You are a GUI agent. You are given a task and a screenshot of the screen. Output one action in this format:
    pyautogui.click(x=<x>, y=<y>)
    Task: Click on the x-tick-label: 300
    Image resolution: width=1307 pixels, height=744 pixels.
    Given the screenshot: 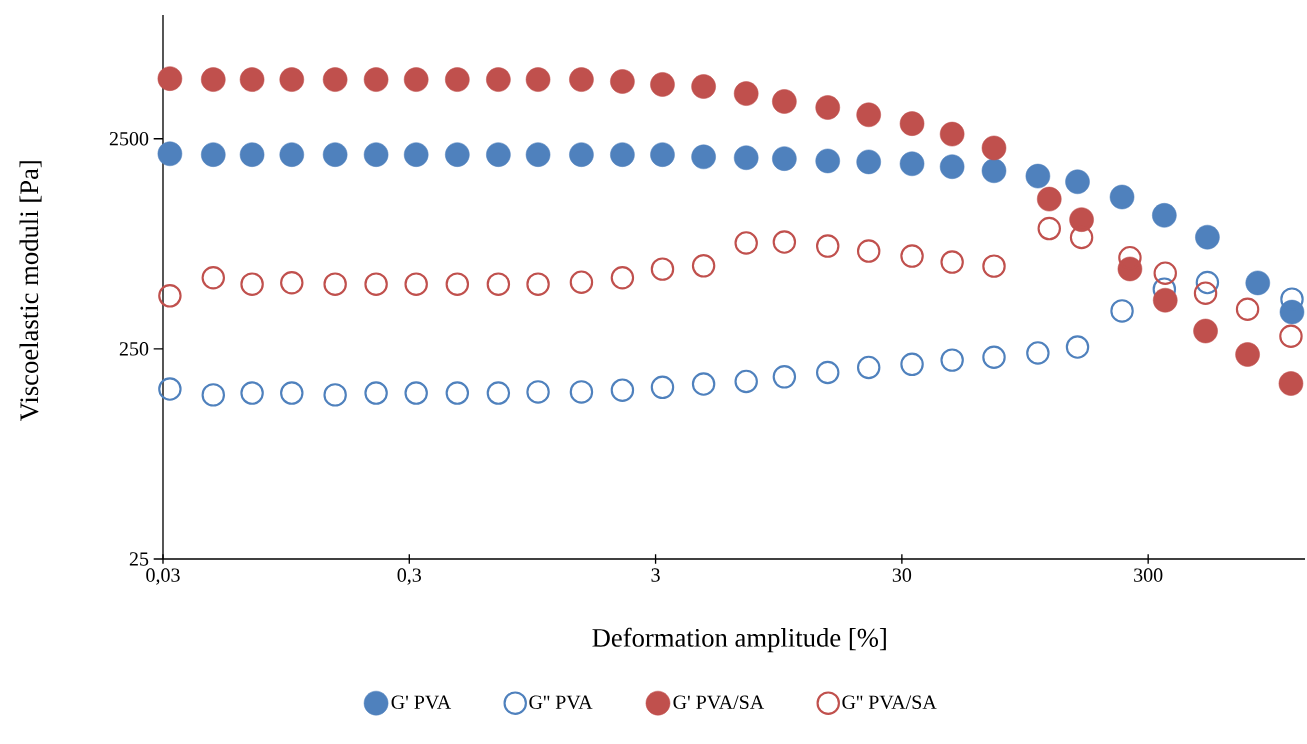 What is the action you would take?
    pyautogui.click(x=1148, y=575)
    